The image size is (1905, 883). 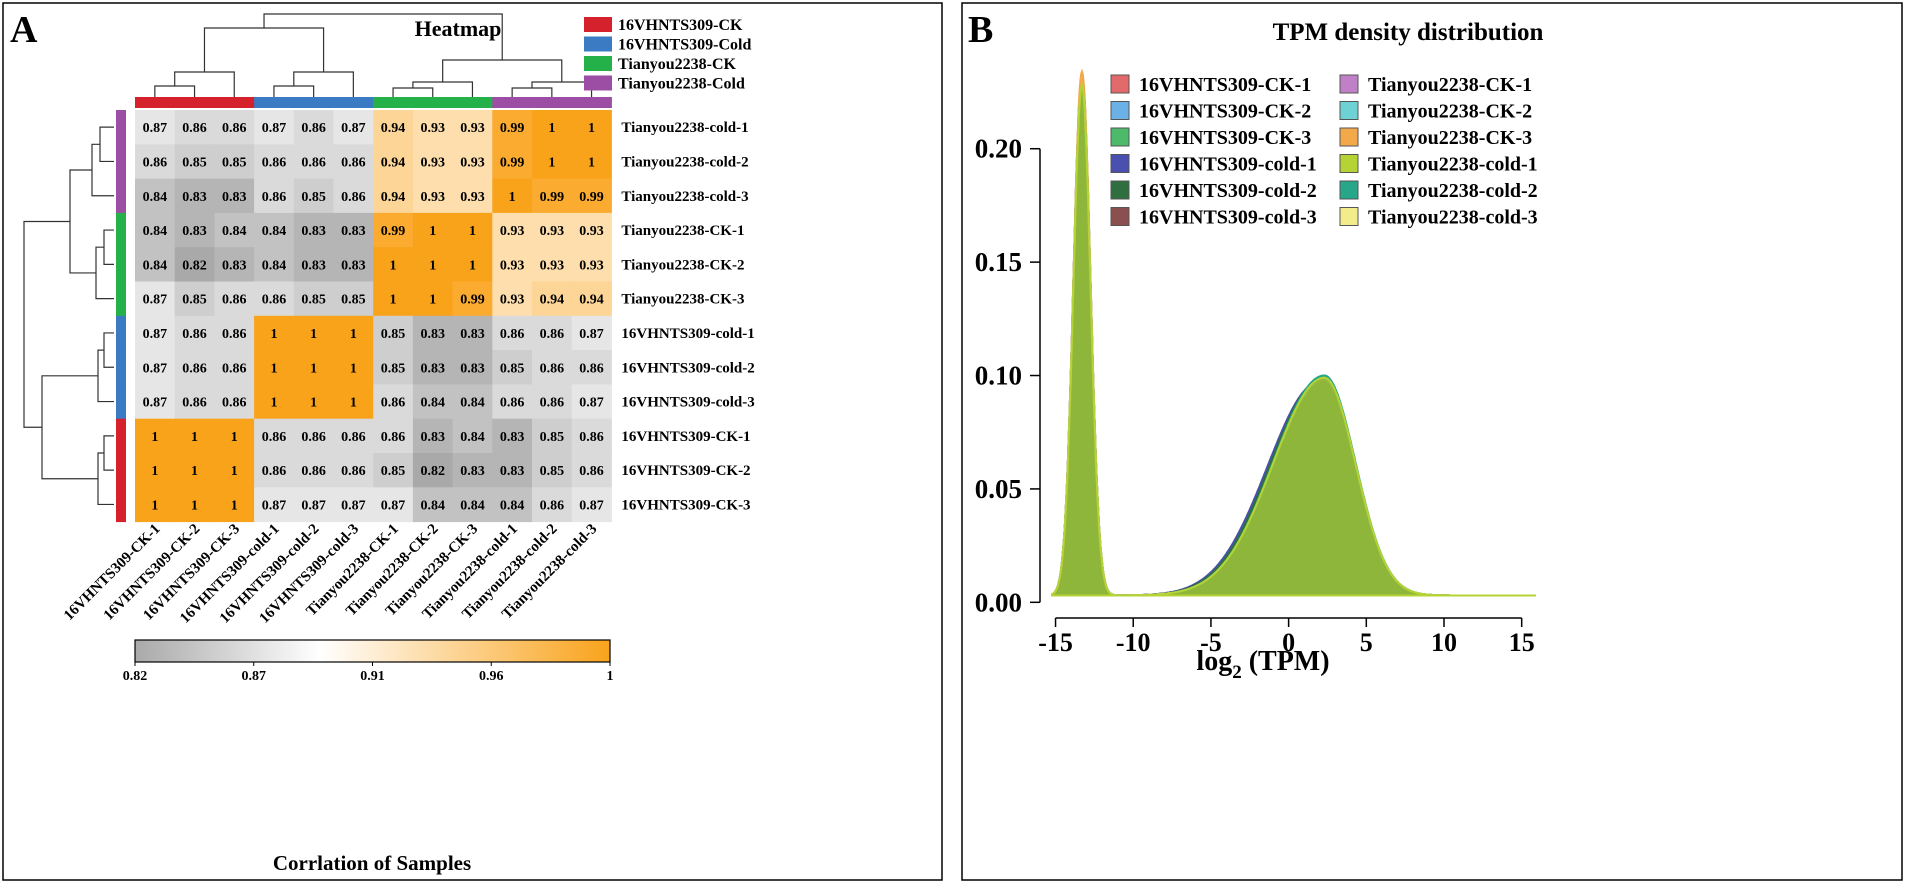 What do you see at coordinates (491, 676) in the screenshot?
I see `colorbar-tick-label: 0.96` at bounding box center [491, 676].